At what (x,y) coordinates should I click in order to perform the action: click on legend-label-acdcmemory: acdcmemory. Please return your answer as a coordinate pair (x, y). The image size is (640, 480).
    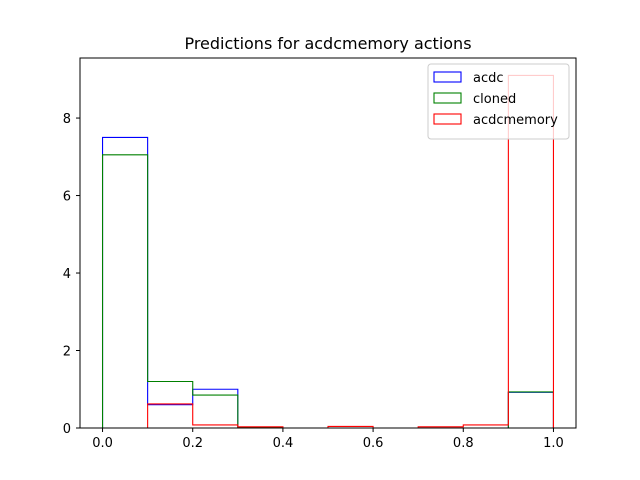
    Looking at the image, I should click on (515, 120).